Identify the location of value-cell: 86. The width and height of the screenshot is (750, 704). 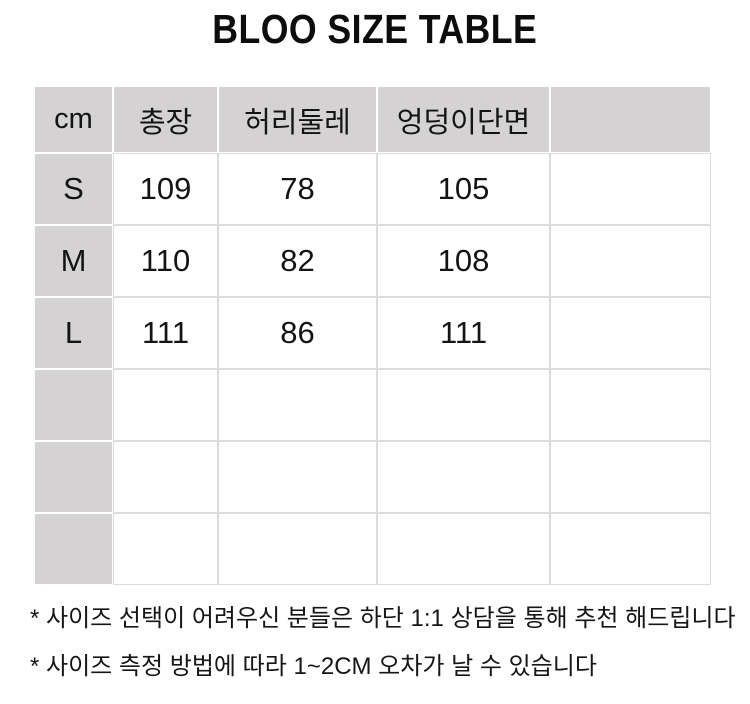
(297, 333).